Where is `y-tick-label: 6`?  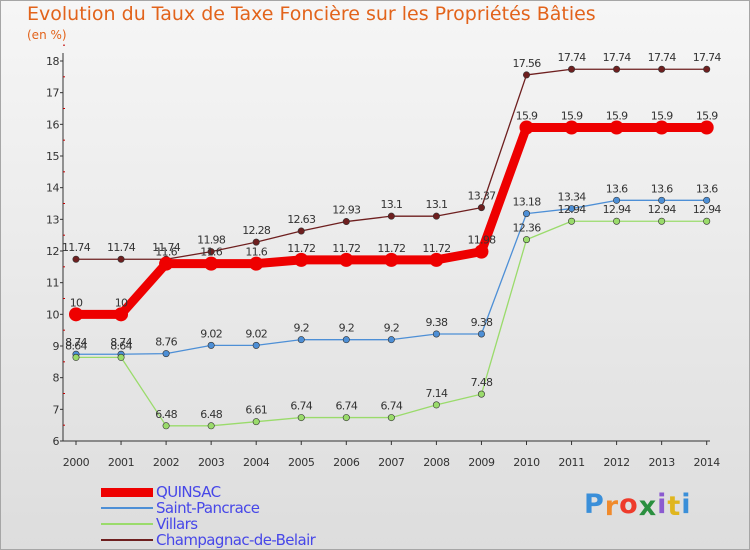 y-tick-label: 6 is located at coordinates (56, 441).